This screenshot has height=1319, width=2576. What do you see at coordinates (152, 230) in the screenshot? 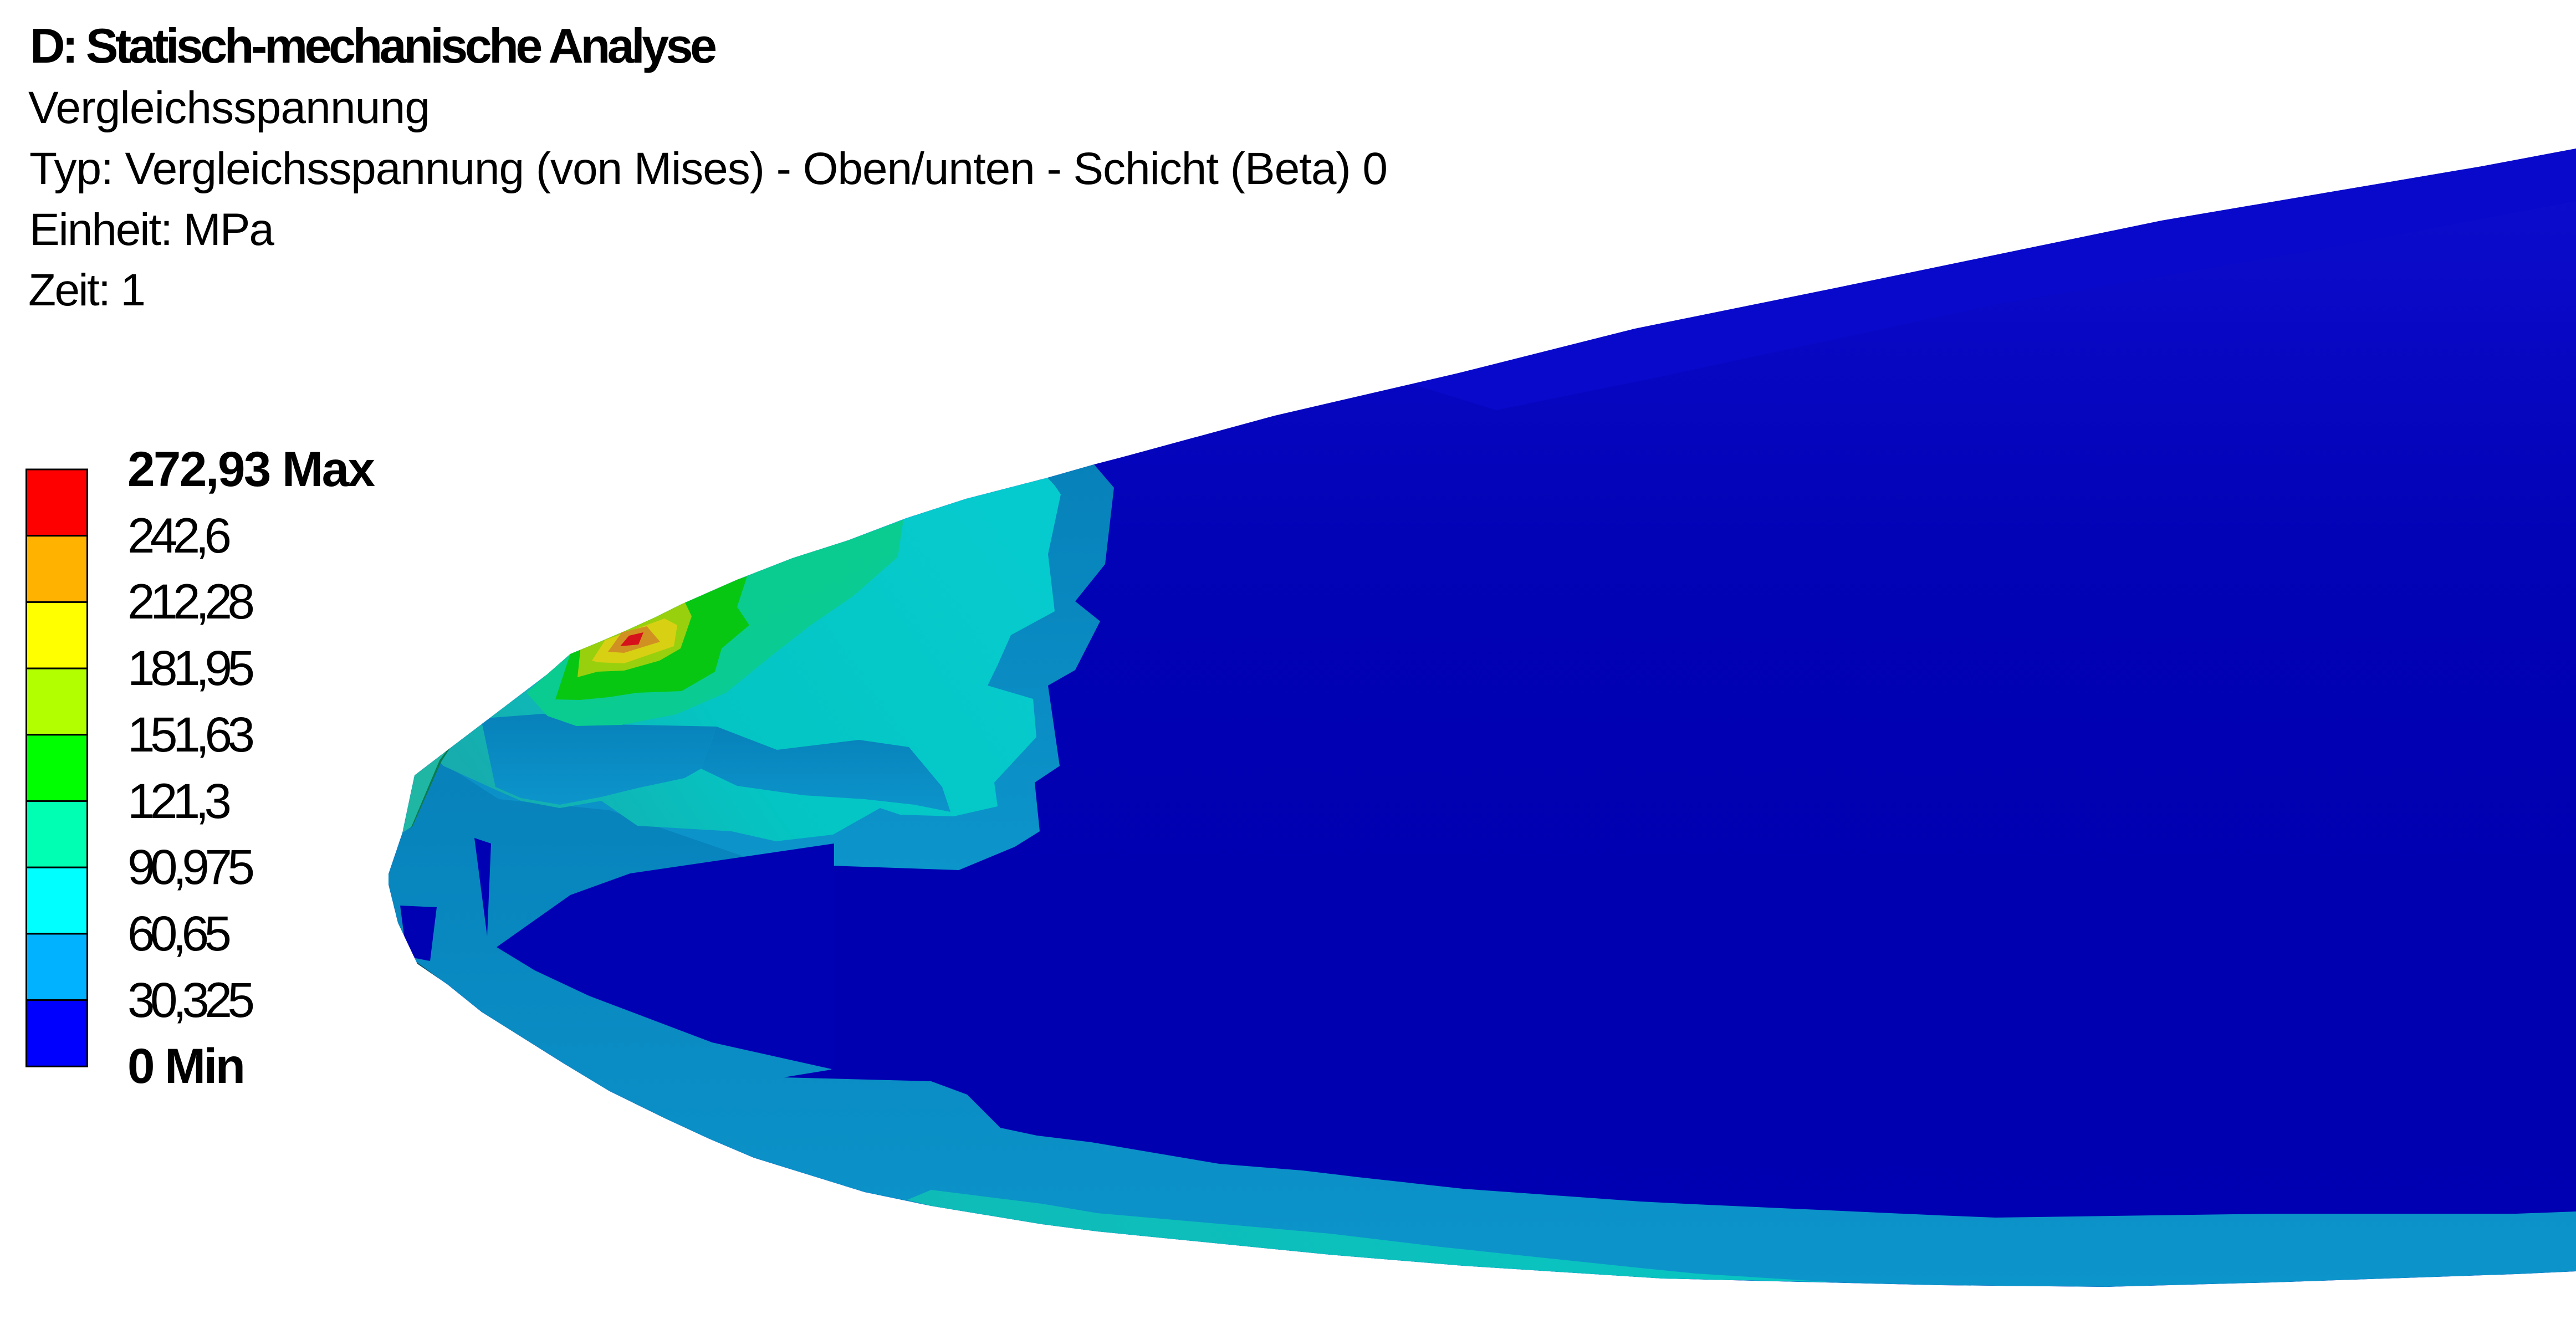
I see `svg-text: Einheit: MPa` at bounding box center [152, 230].